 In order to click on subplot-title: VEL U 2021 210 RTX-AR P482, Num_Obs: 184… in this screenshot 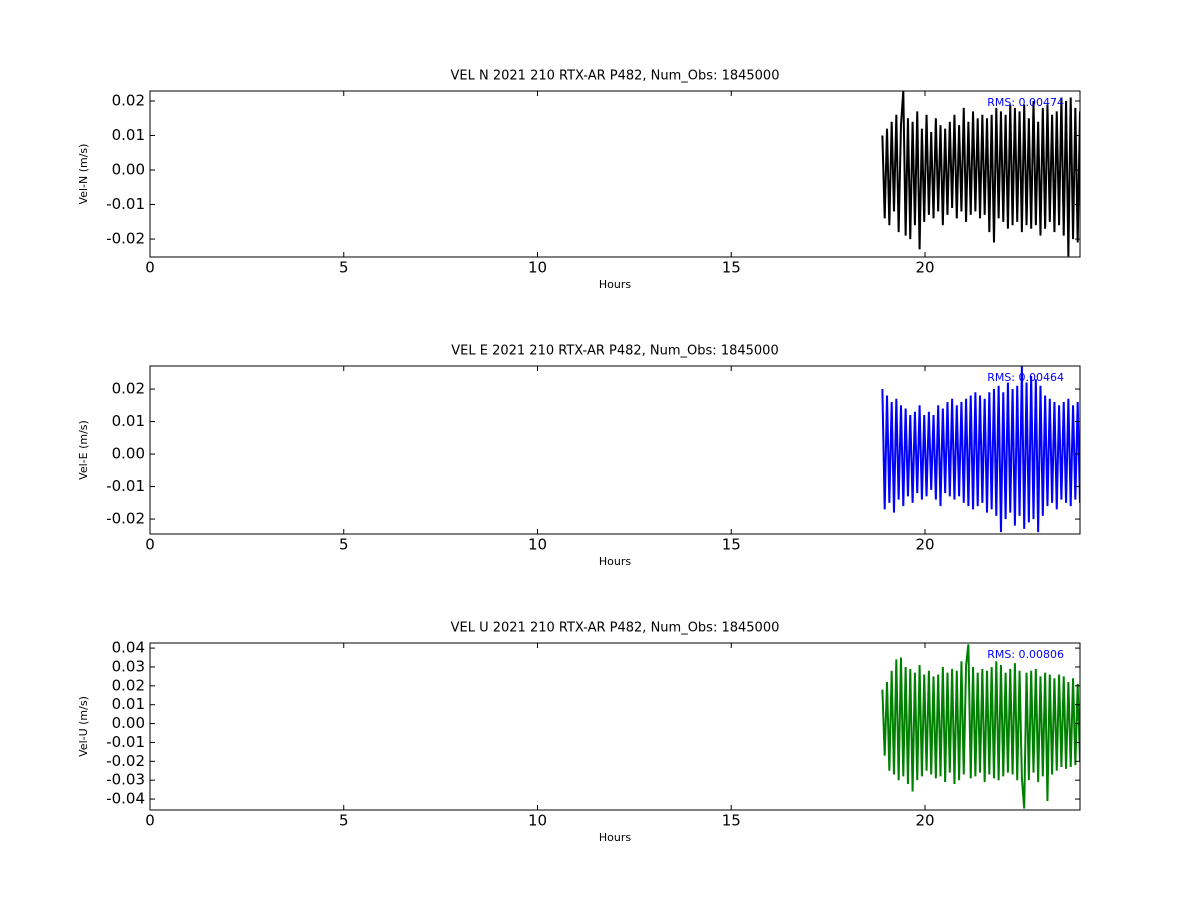, I will do `click(615, 628)`.